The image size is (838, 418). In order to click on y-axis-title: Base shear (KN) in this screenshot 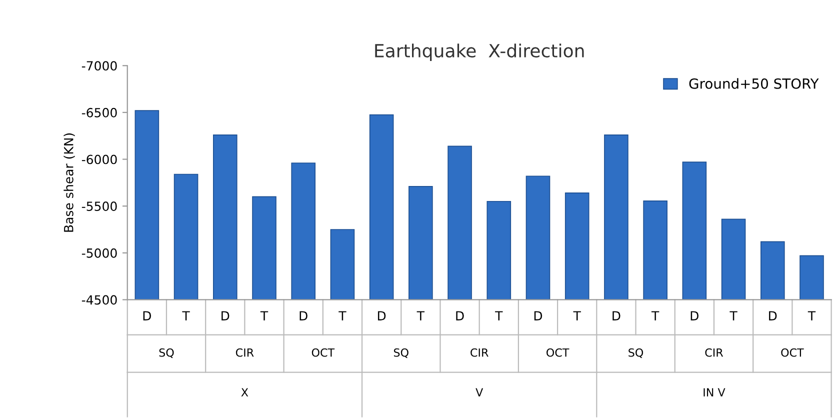, I will do `click(69, 182)`.